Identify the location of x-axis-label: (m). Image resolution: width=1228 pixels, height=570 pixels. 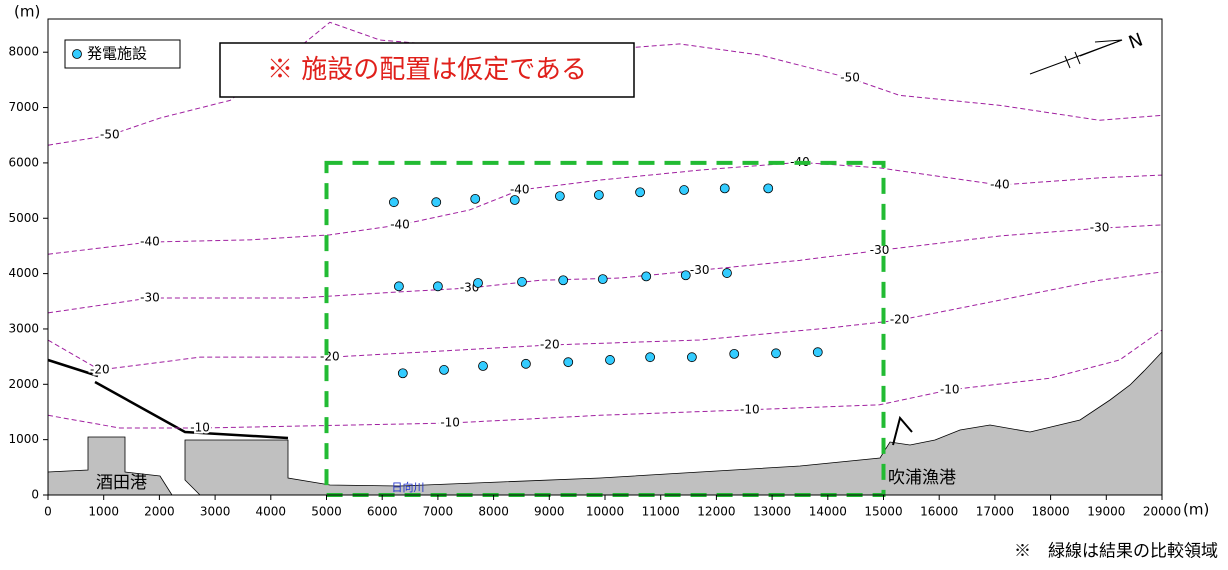
(1196, 510).